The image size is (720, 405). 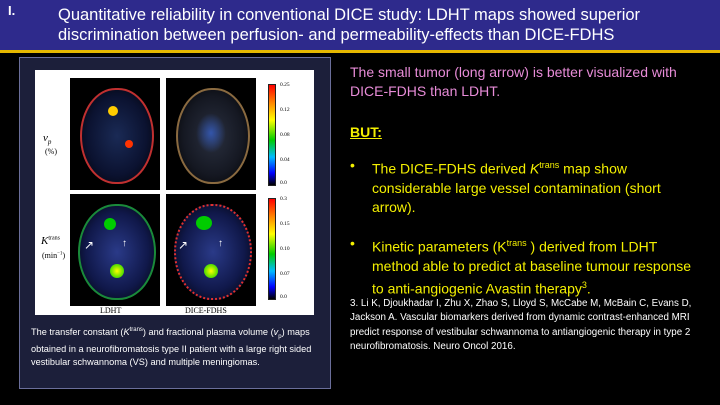 What do you see at coordinates (51, 151) in the screenshot?
I see `row1-unit: (%)` at bounding box center [51, 151].